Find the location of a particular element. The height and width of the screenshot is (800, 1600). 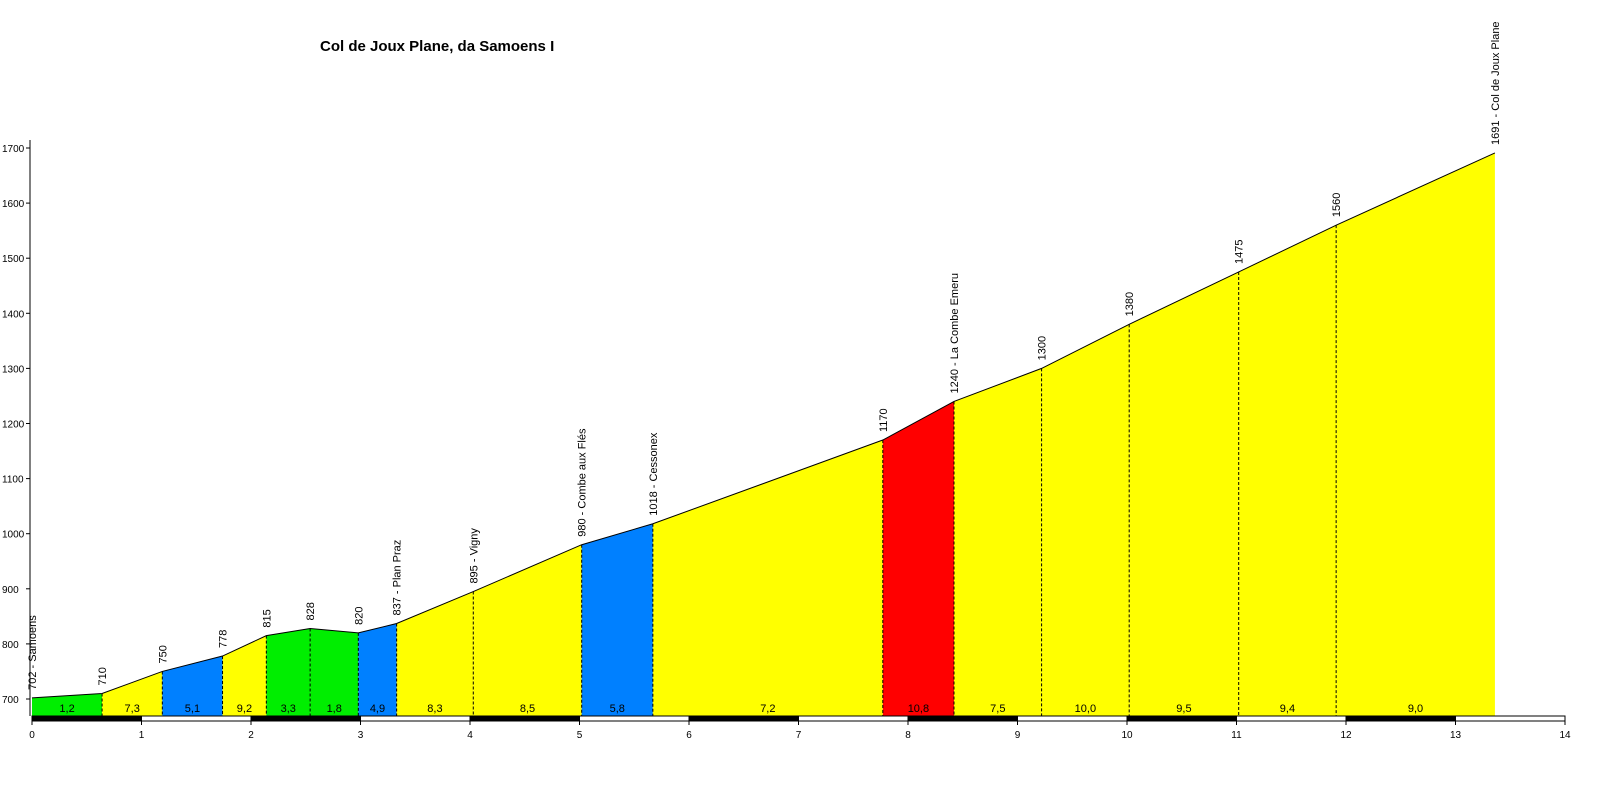

y-tick-label: 1400 is located at coordinates (13, 314).